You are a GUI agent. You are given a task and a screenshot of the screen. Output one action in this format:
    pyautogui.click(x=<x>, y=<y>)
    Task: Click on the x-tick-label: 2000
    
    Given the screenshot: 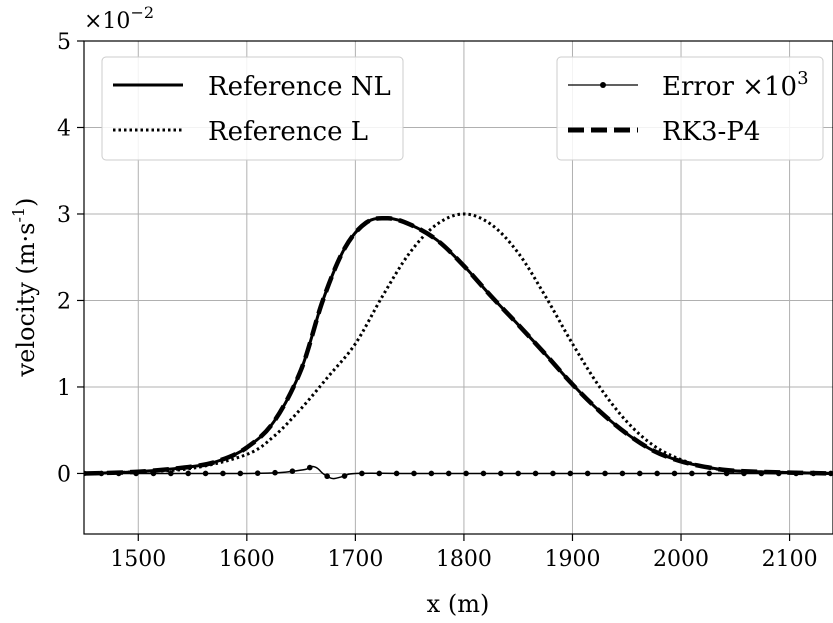 What is the action you would take?
    pyautogui.click(x=681, y=559)
    